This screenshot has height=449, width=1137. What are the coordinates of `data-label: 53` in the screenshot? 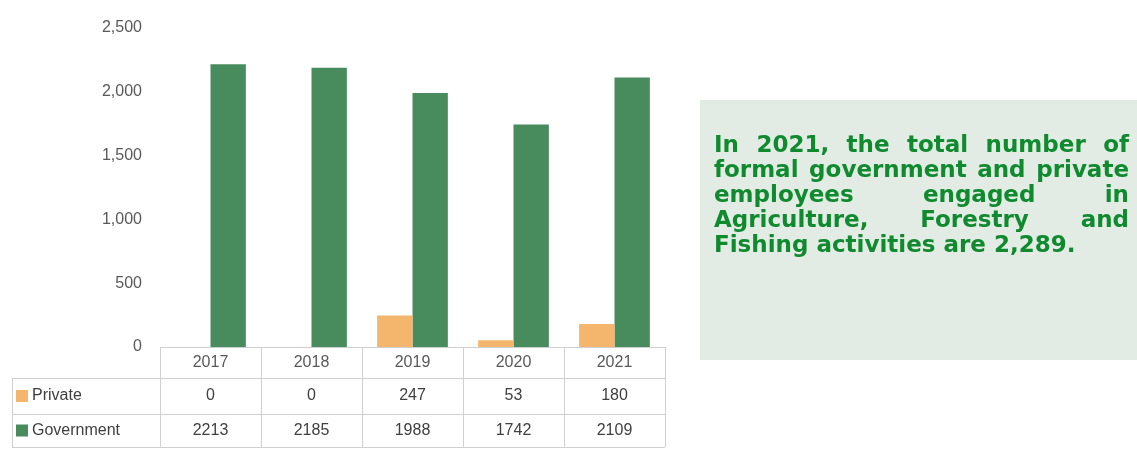 It's located at (513, 395).